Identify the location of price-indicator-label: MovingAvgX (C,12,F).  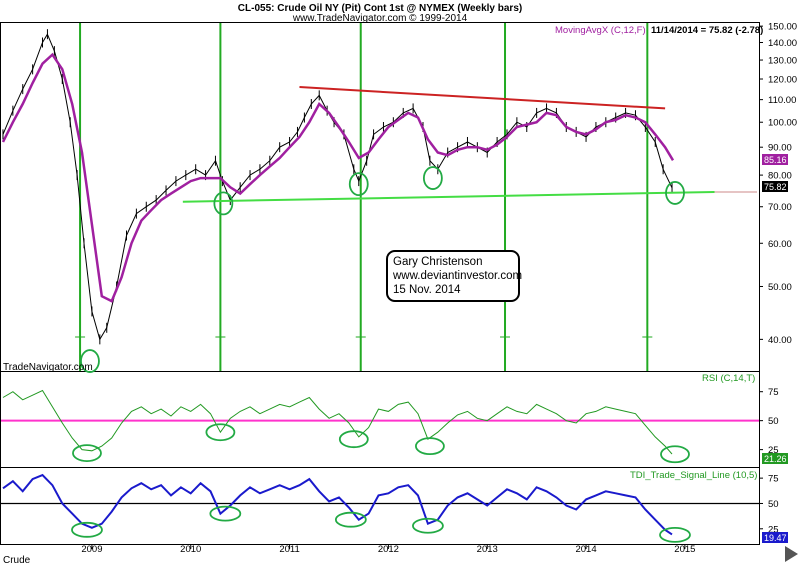
(600, 30).